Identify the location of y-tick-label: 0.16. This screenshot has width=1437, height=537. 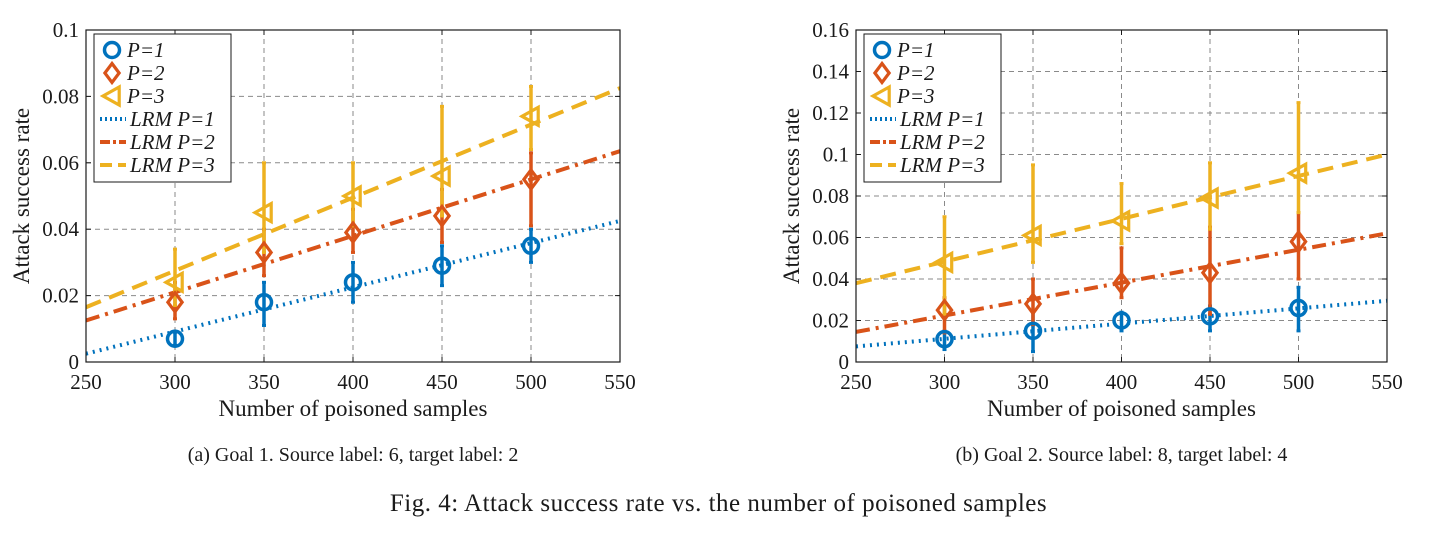
(830, 30).